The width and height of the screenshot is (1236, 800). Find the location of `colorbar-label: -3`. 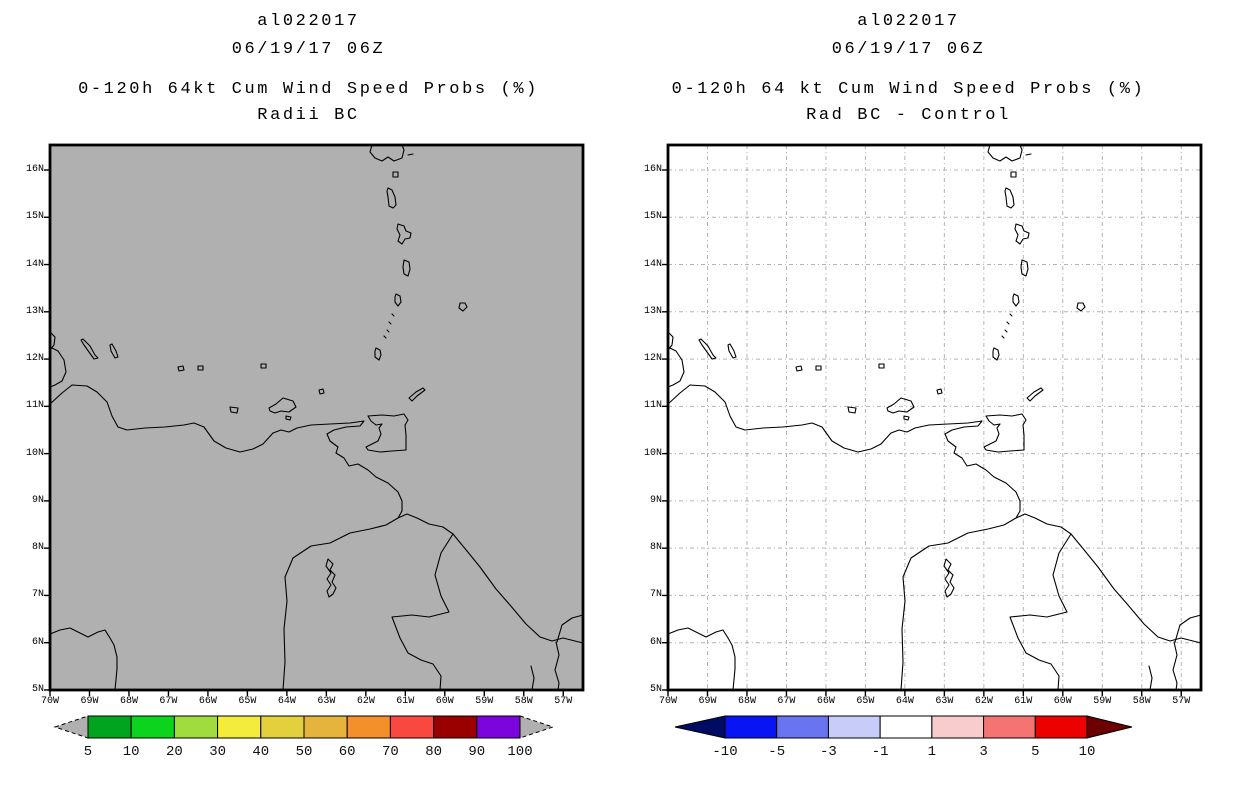

colorbar-label: -3 is located at coordinates (828, 752).